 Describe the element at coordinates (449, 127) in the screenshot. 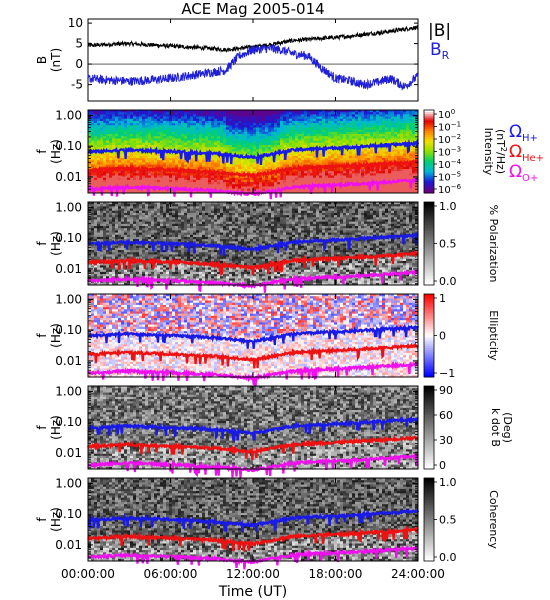

I see `colorbar-tick-label: 10−1` at that location.